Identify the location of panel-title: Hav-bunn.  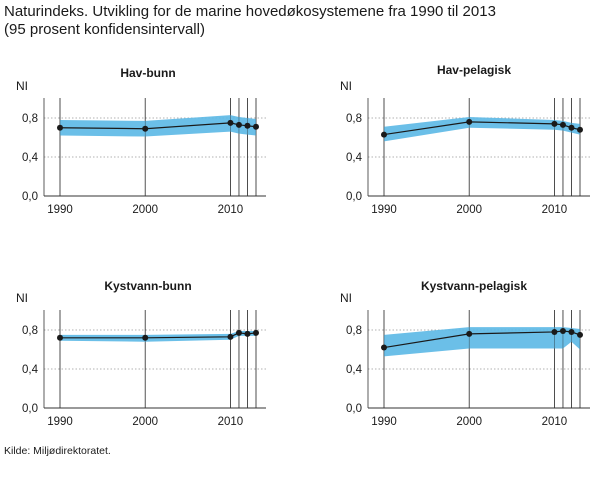
(147, 73).